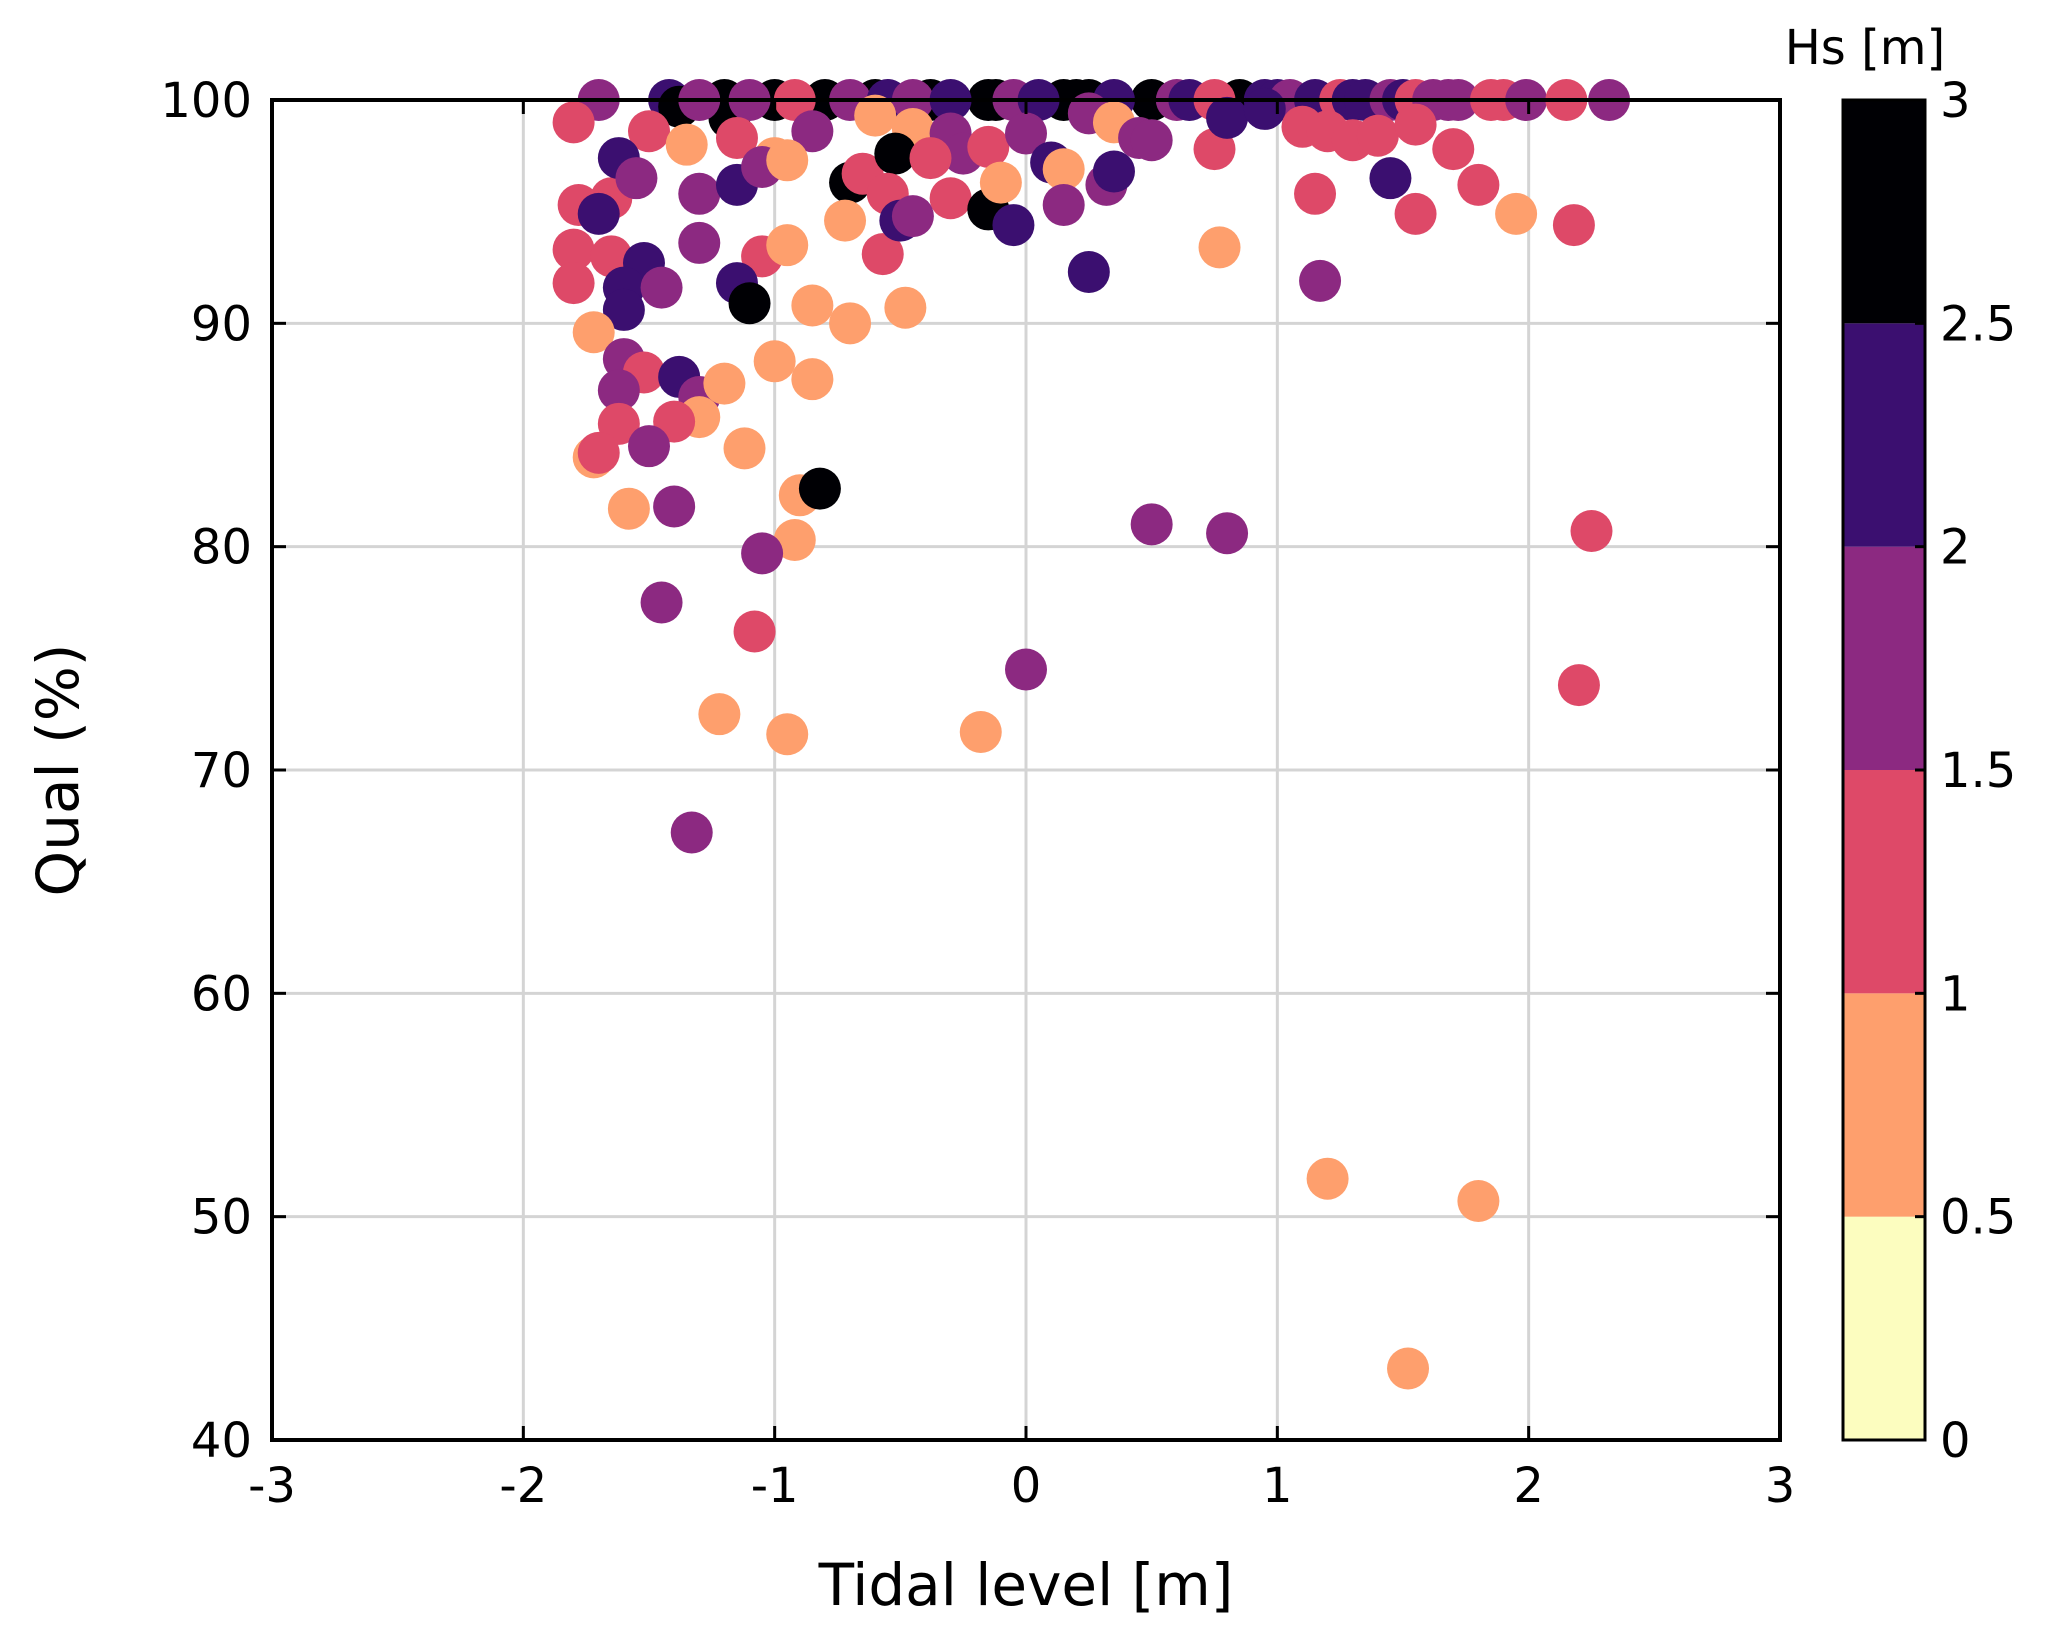  Describe the element at coordinates (221, 1218) in the screenshot. I see `y-tick-label: 50` at that location.